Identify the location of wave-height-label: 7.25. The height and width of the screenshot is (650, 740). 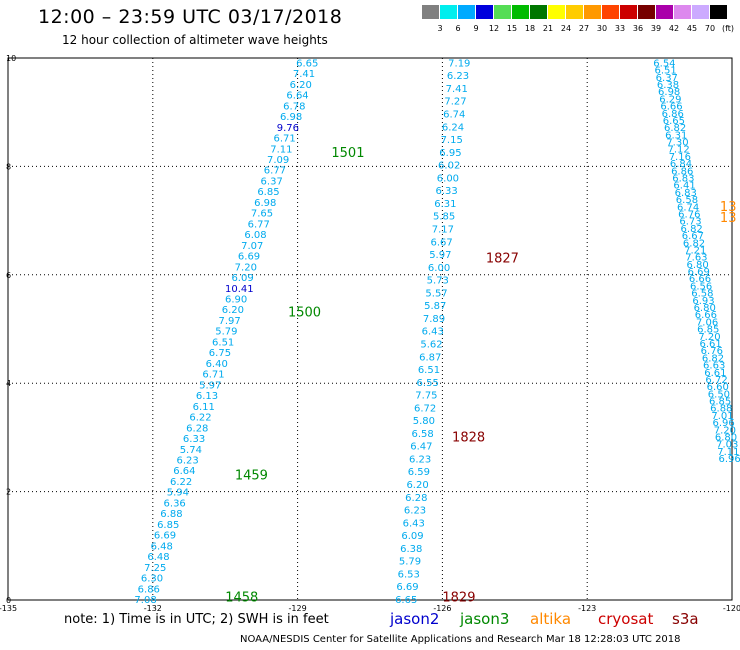
(155, 568).